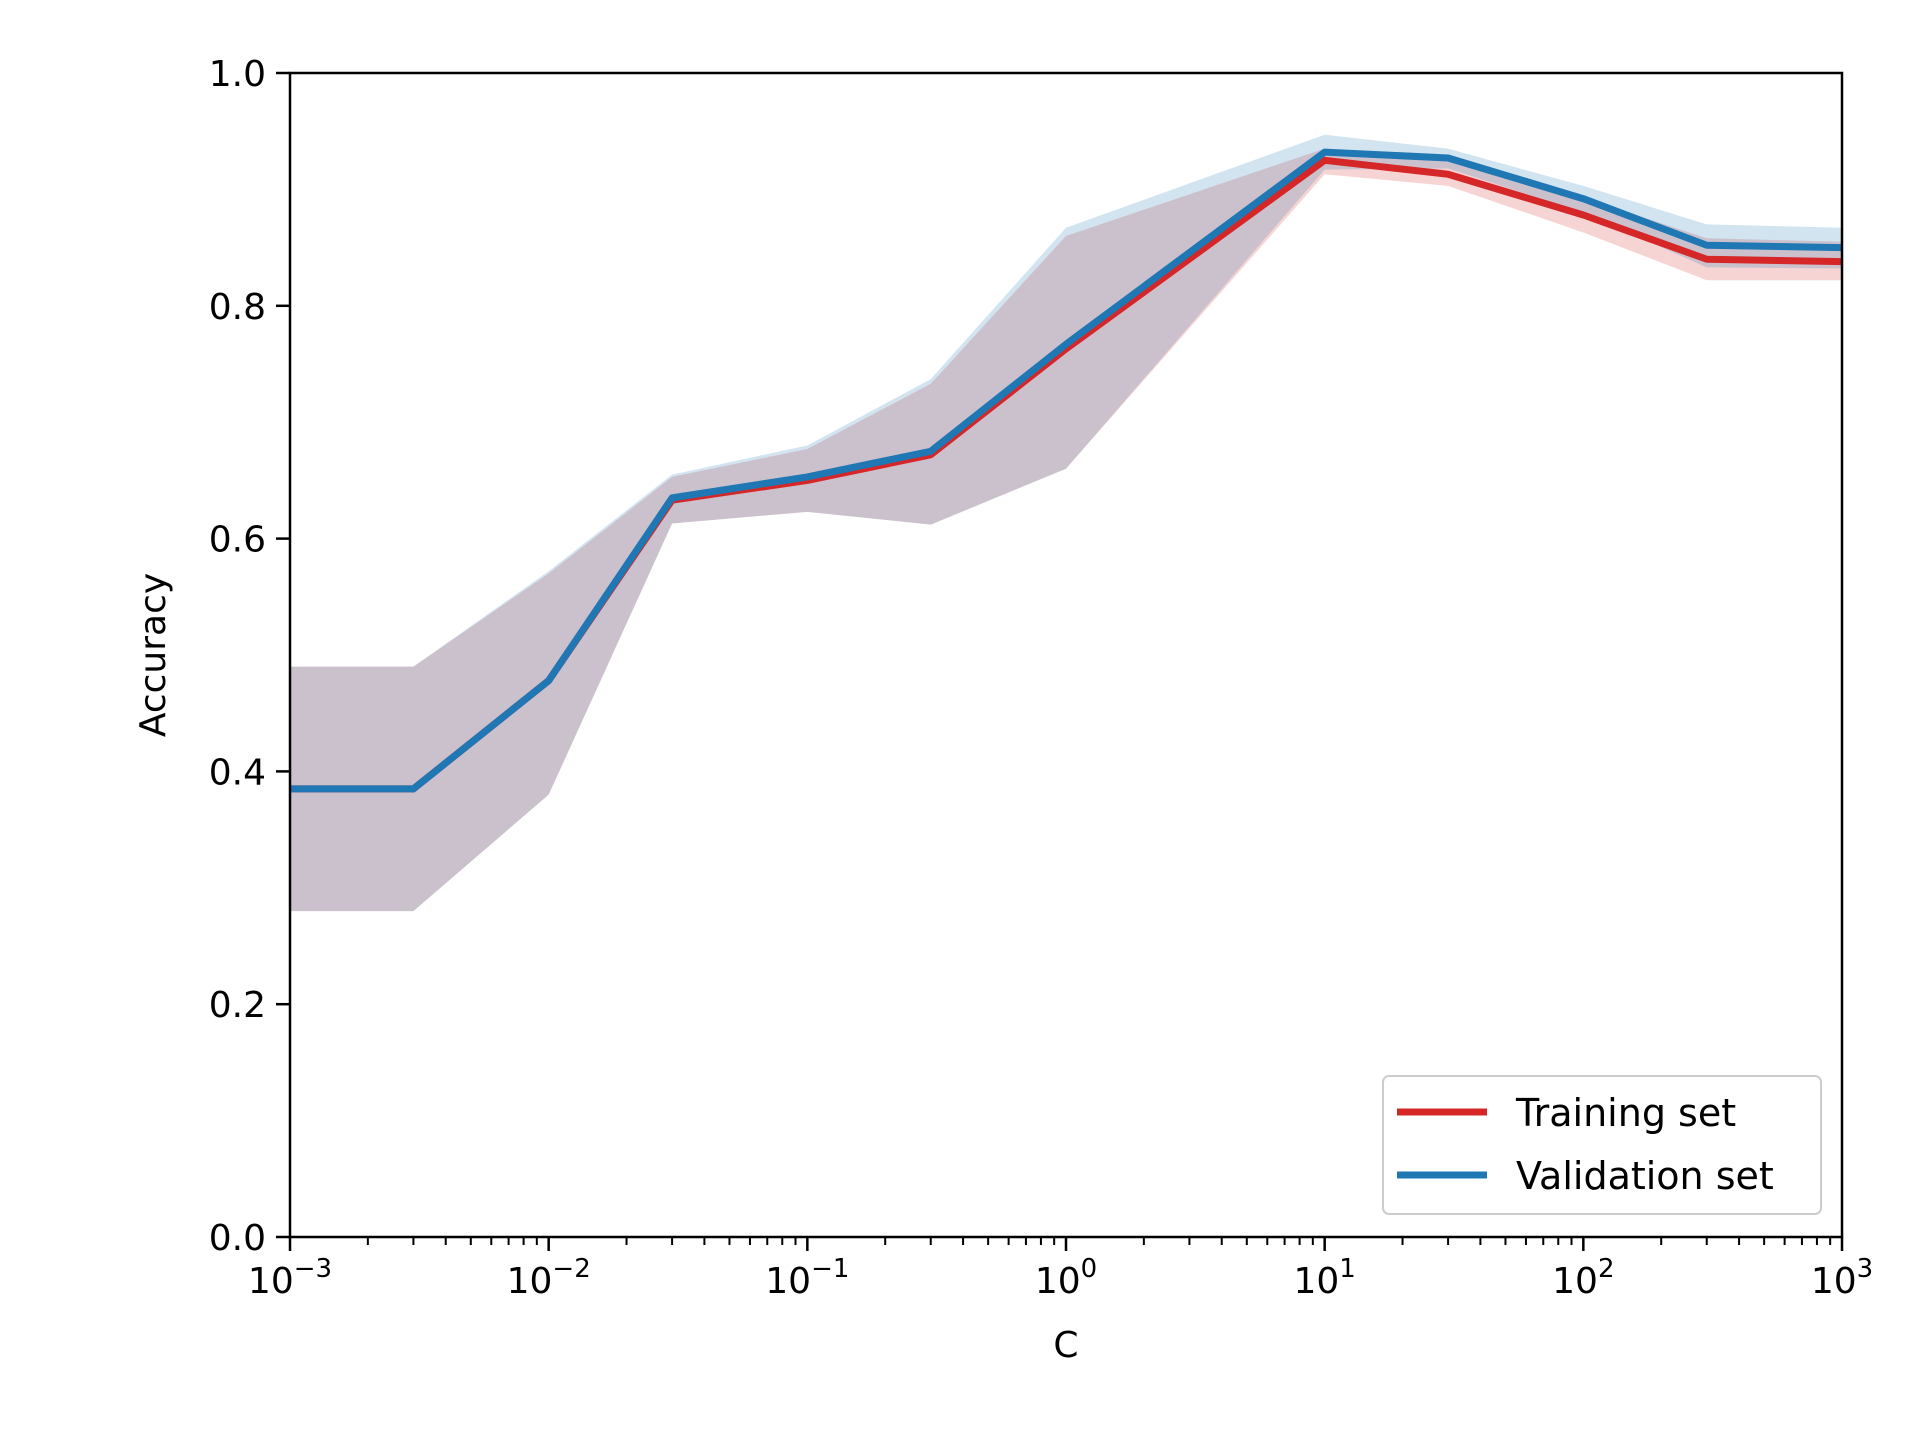  What do you see at coordinates (1625, 1113) in the screenshot?
I see `legend-label: Training set` at bounding box center [1625, 1113].